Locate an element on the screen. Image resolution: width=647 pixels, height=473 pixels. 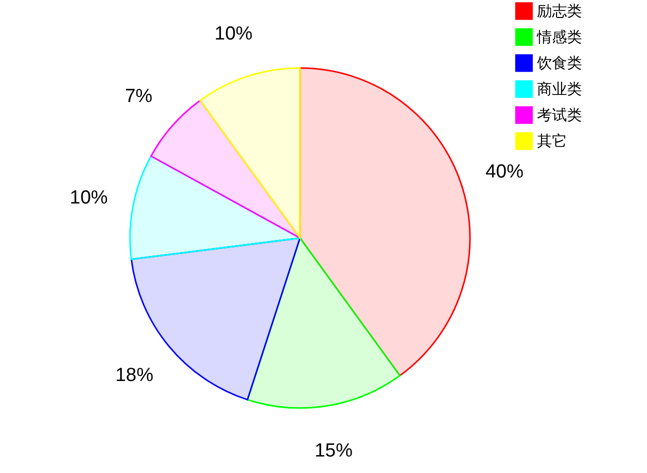
legend-label: 励志类 is located at coordinates (559, 11).